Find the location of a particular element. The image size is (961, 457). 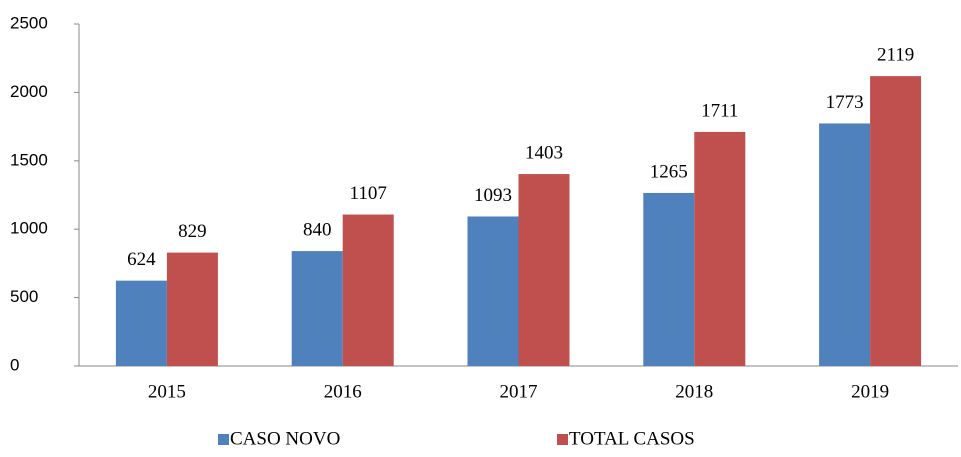

x-tick-label: 2017 is located at coordinates (519, 391).